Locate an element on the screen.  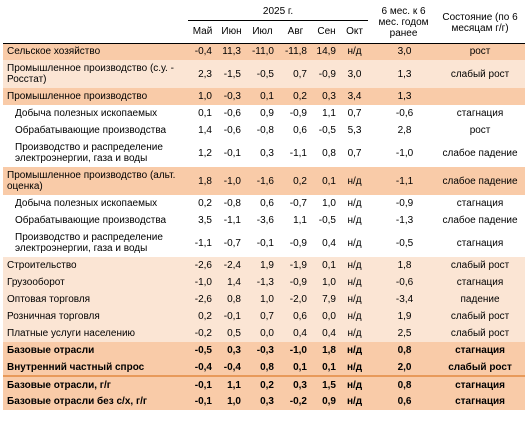
row-status: слабое падение is located at coordinates (480, 181).